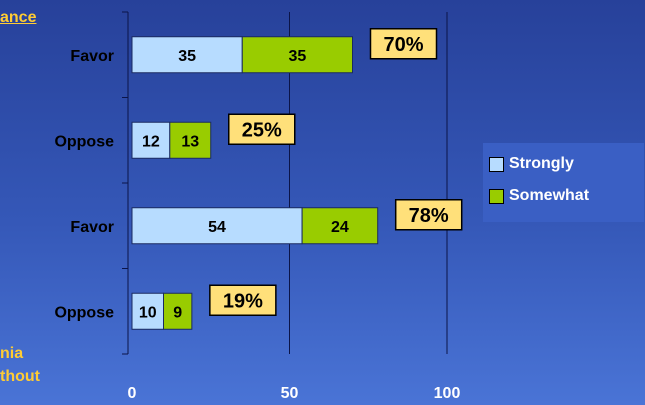 The image size is (645, 405). I want to click on group-label-top: ance, so click(18, 17).